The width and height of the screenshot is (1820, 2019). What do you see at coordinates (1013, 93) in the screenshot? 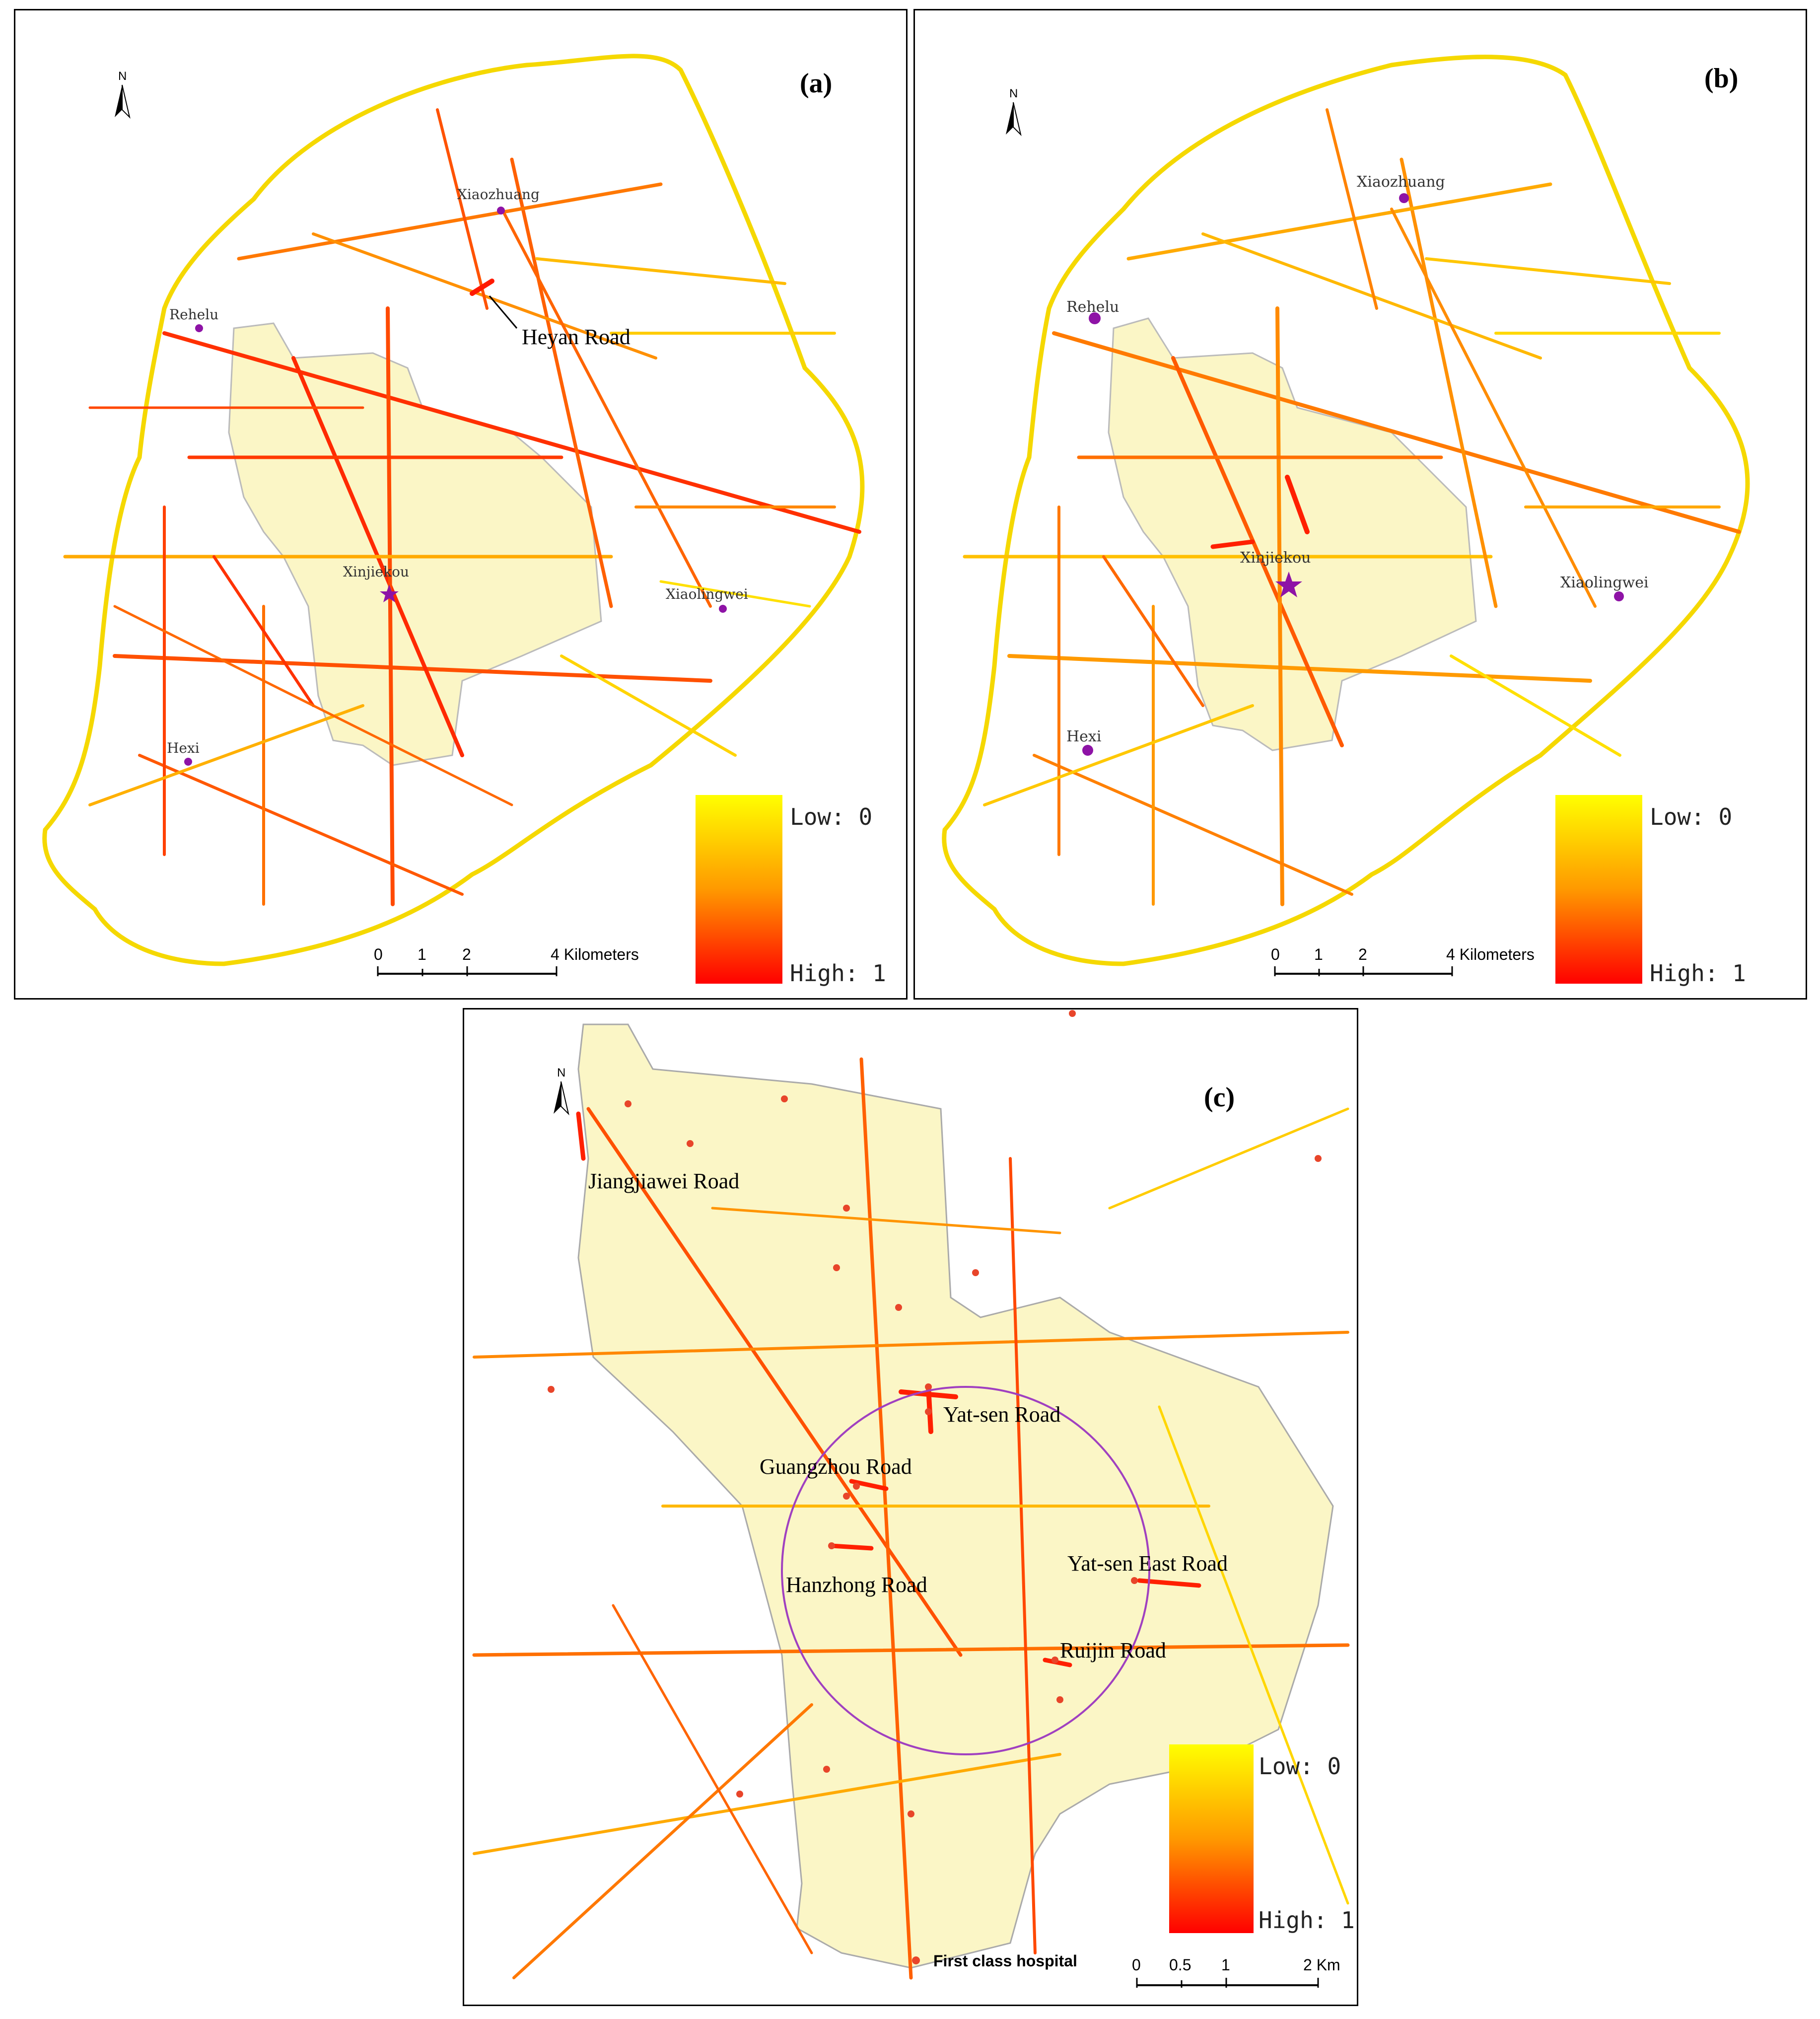
I see `north-label-b: N` at bounding box center [1013, 93].